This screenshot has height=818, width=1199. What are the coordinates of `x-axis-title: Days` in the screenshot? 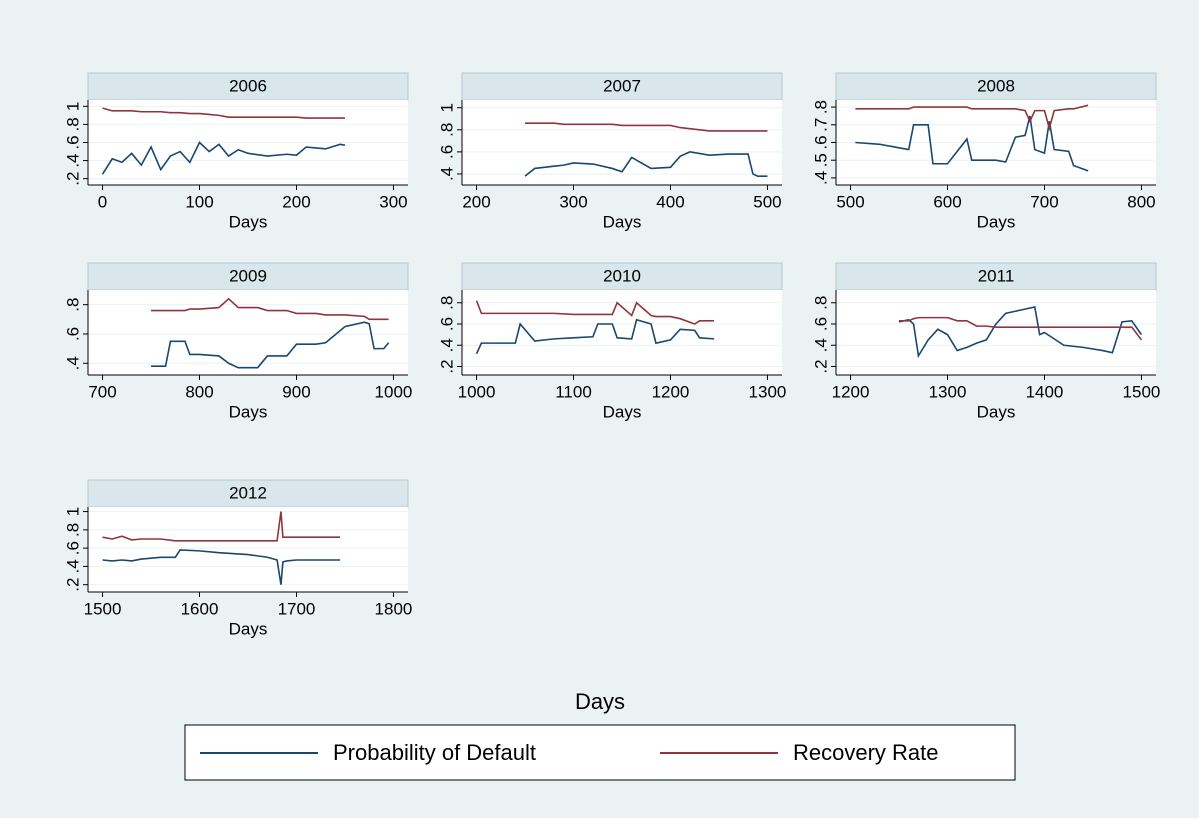 It's located at (600, 701).